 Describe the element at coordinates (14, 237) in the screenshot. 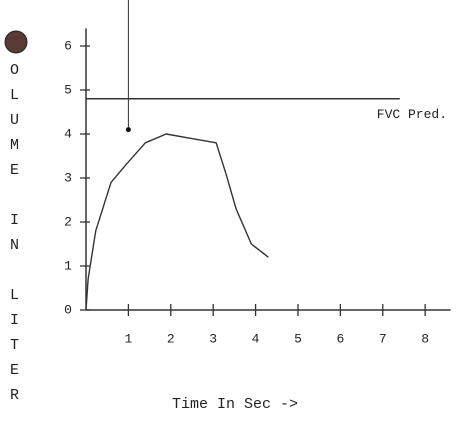

I see `y-axis-label: OLUME IN LITER` at that location.